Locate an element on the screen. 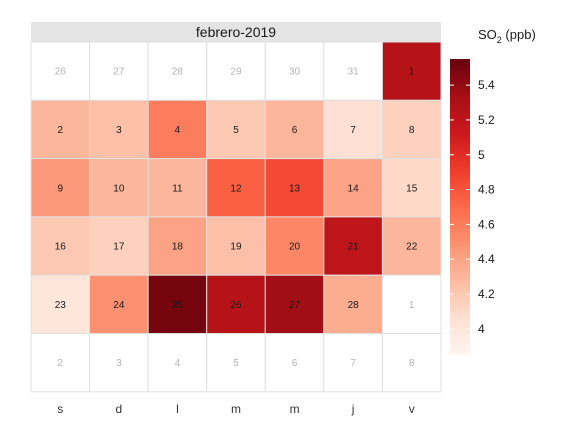 The height and width of the screenshot is (444, 564). day-number-label: 21 is located at coordinates (354, 247).